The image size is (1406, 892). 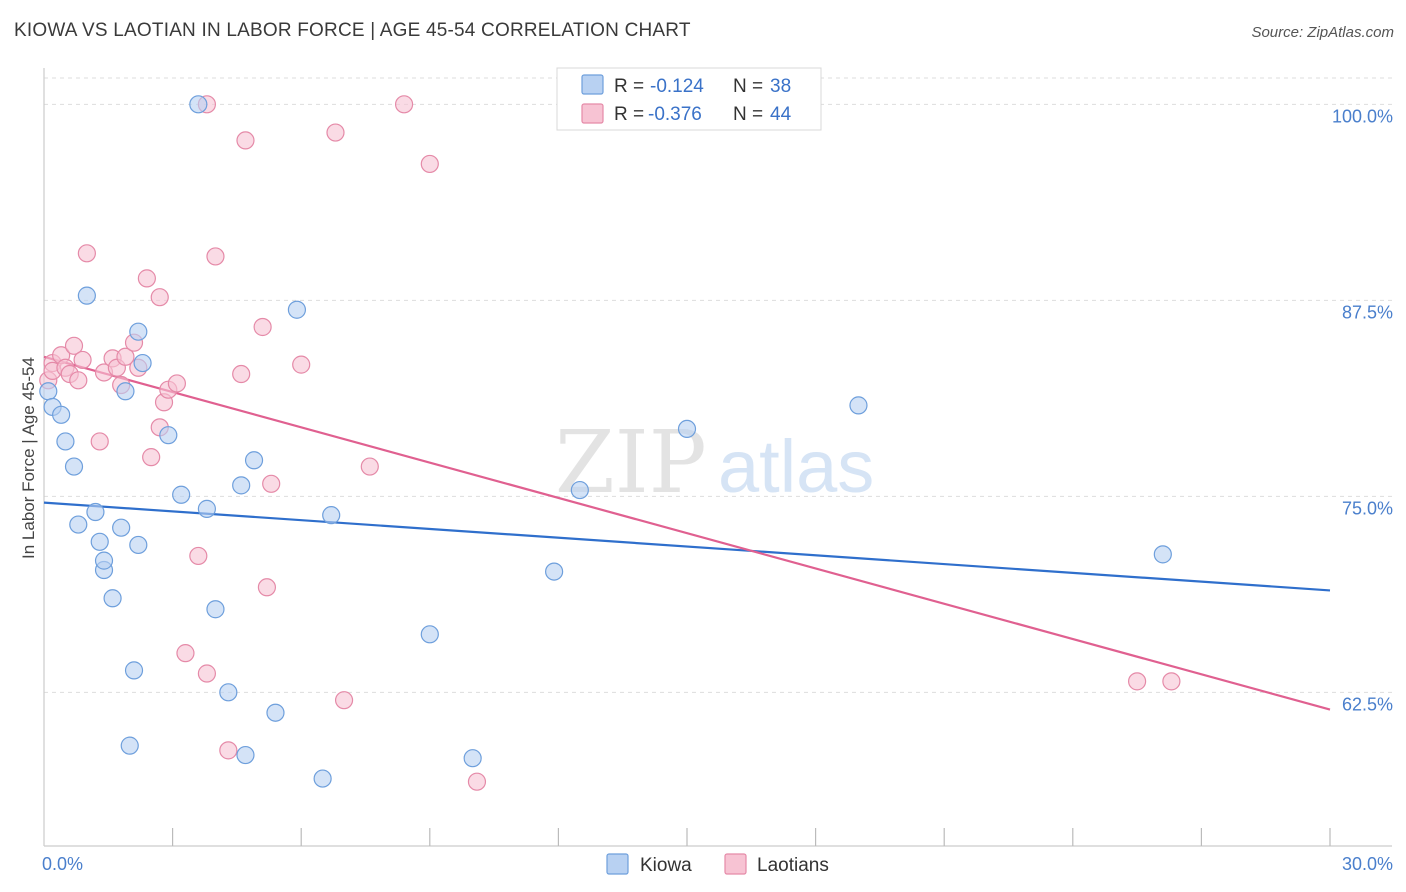 I want to click on laotian-series-swatch, so click(x=735, y=864).